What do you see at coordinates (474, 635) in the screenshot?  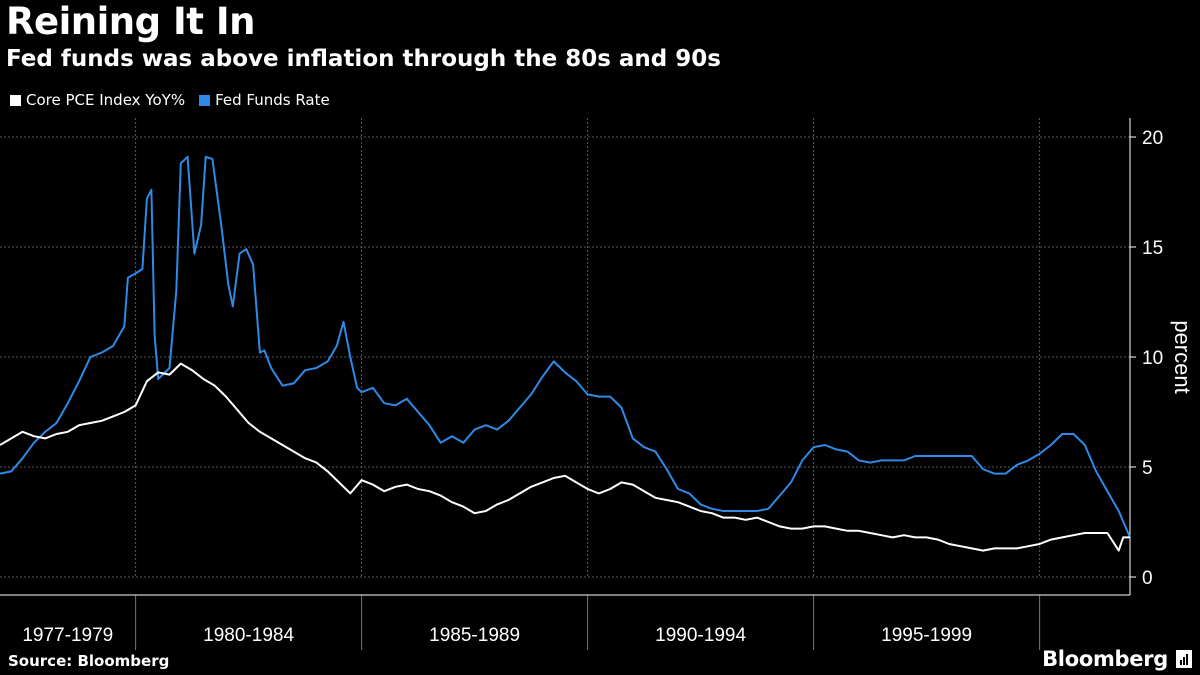 I see `x-tick-label: 1985-1989` at bounding box center [474, 635].